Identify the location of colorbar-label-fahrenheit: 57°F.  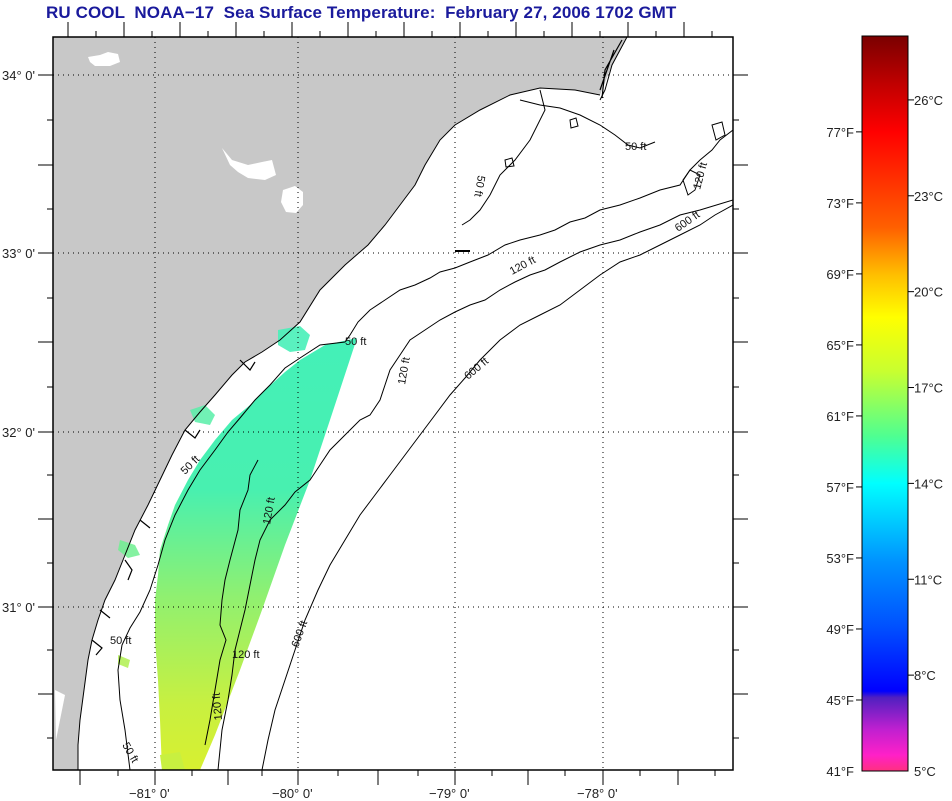
(840, 487).